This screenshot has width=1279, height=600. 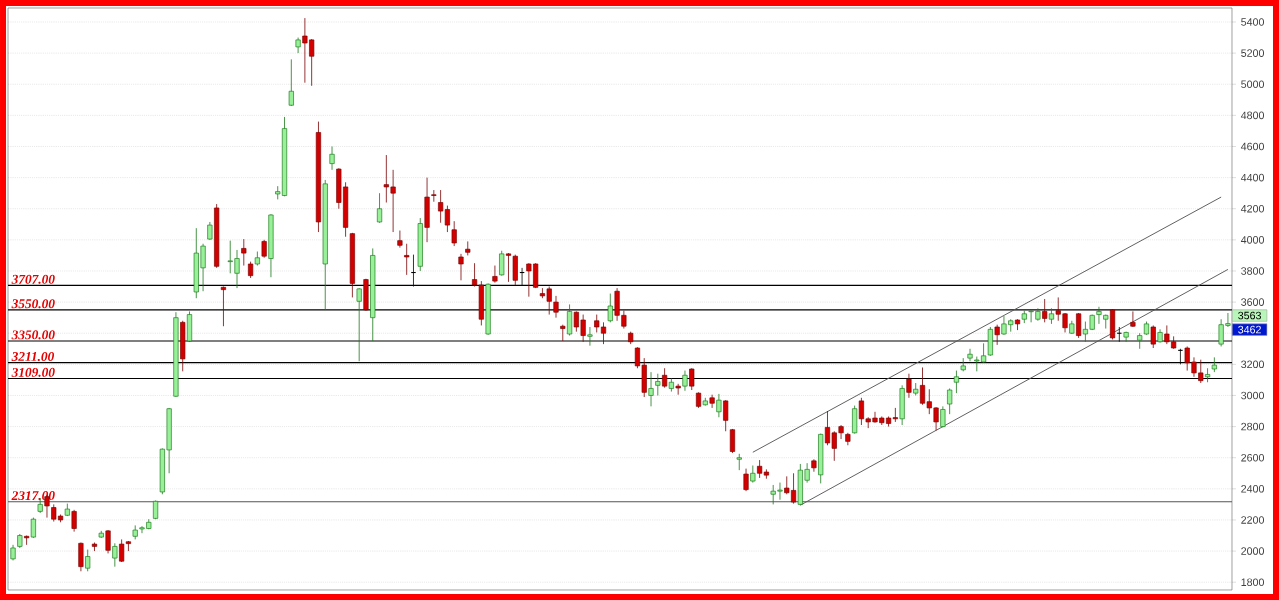 What do you see at coordinates (1253, 364) in the screenshot?
I see `y-tick-label: 3200` at bounding box center [1253, 364].